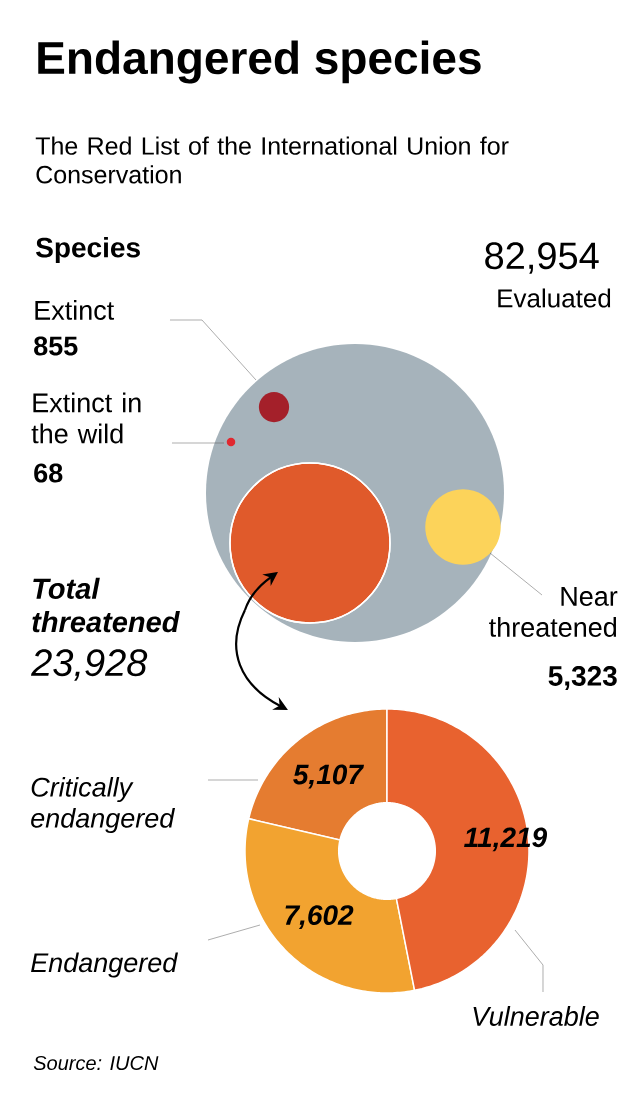 Image resolution: width=621 pixels, height=1093 pixels. Describe the element at coordinates (89, 665) in the screenshot. I see `data-label: 23,928` at that location.